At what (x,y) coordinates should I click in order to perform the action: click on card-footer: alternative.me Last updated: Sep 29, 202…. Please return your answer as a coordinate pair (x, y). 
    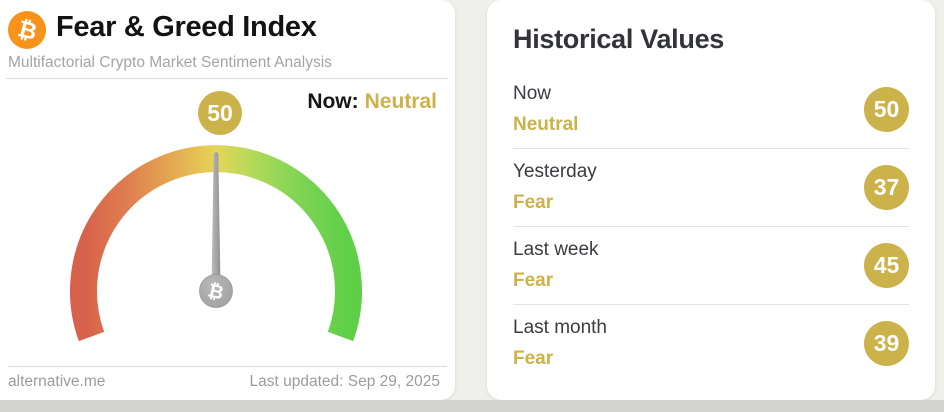
    Looking at the image, I should click on (224, 382).